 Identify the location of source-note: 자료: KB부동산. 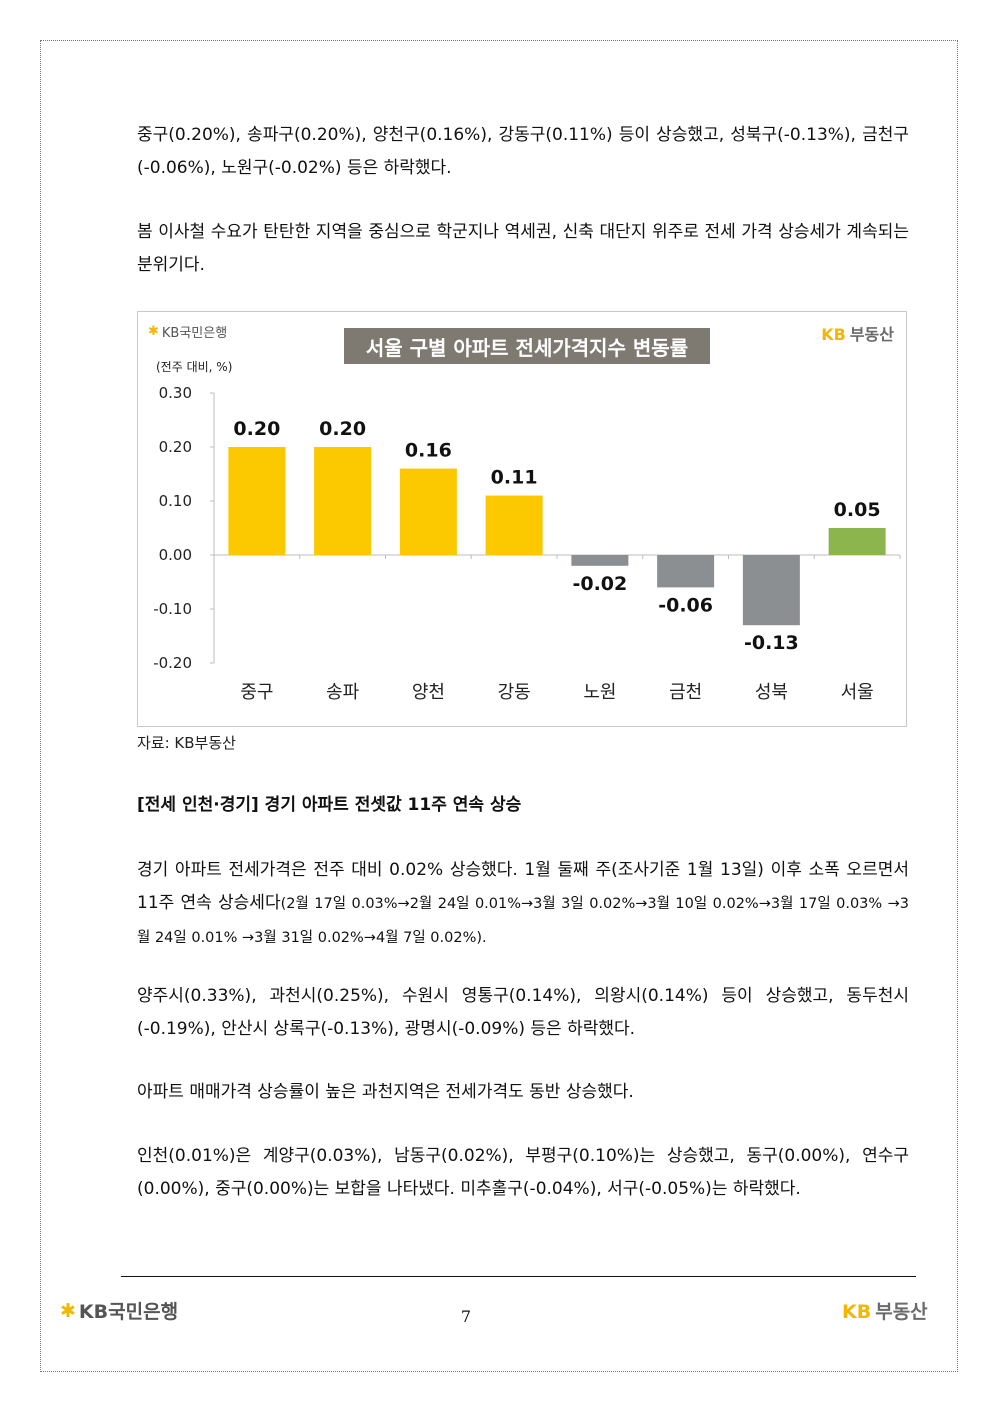
(186, 743).